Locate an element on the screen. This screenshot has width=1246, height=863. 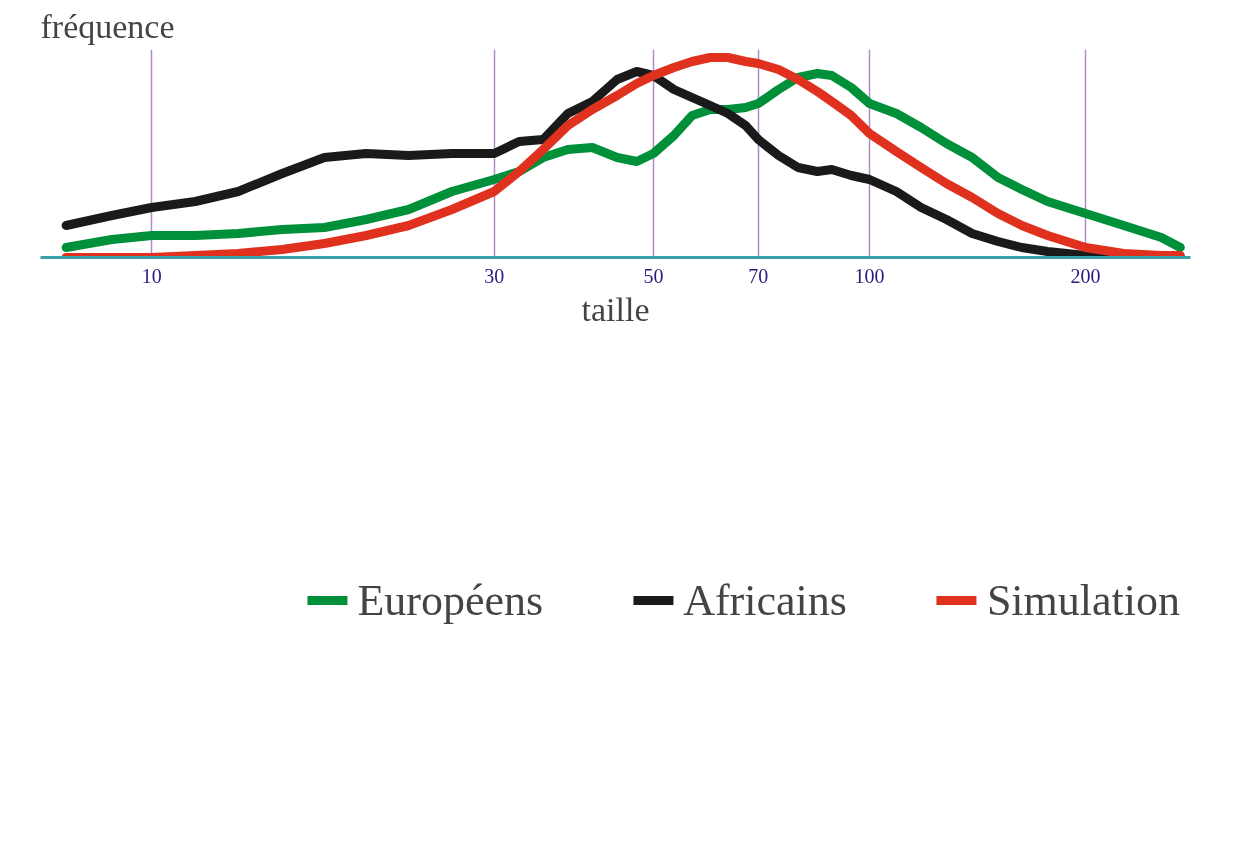
legend-label: Africains is located at coordinates (765, 600).